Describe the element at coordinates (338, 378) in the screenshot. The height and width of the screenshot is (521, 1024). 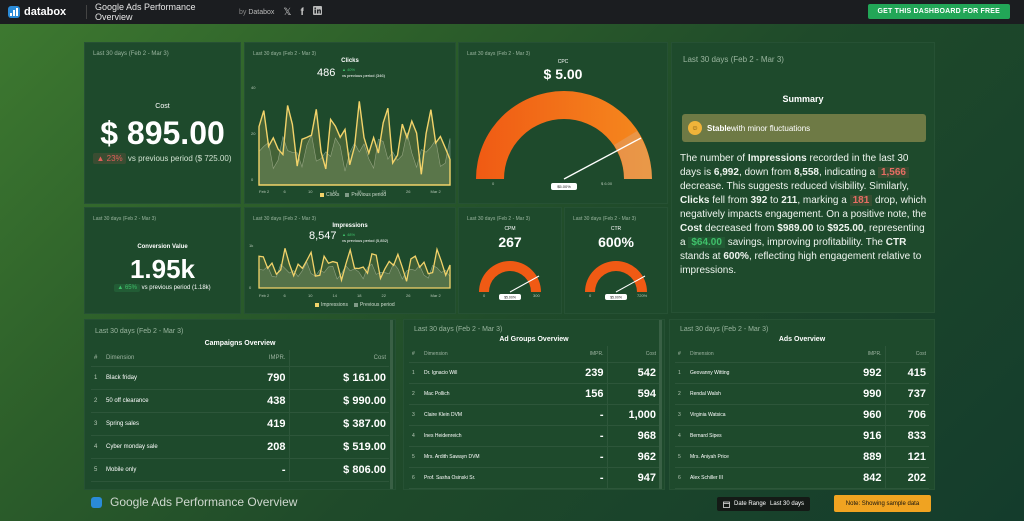
I see `row-cost: $ 161.00` at that location.